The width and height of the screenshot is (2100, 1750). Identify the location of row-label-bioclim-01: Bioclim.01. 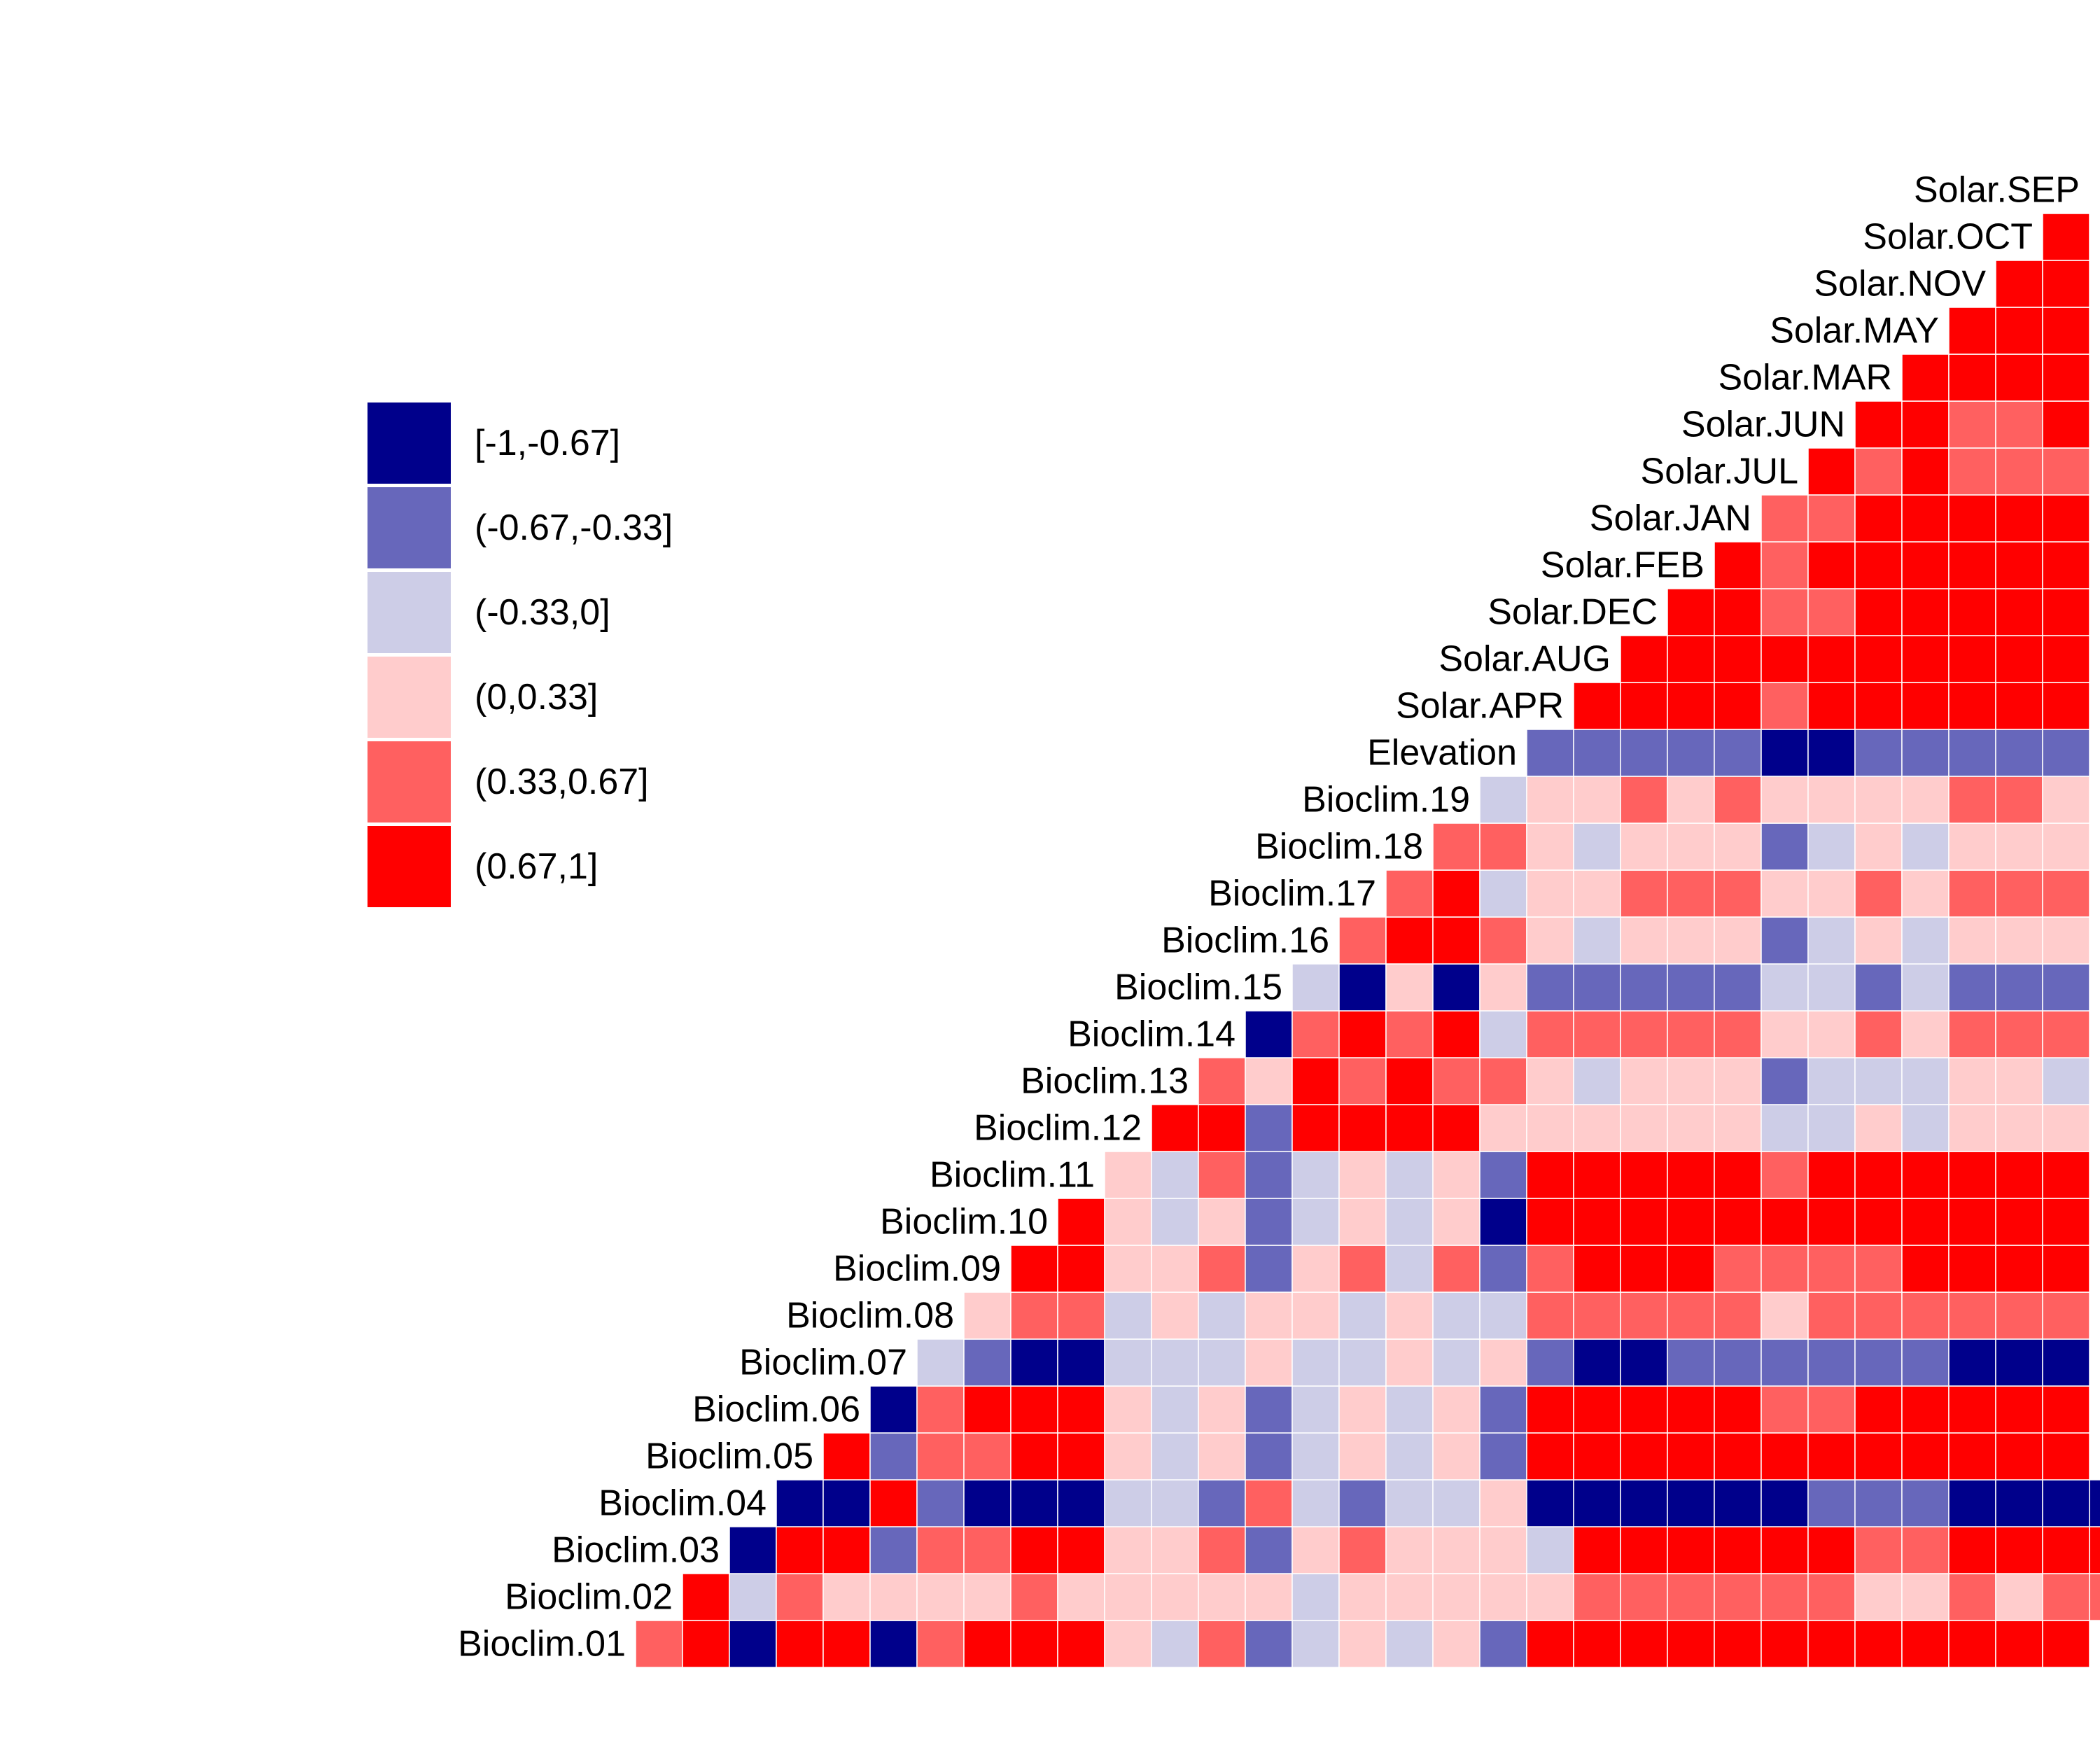
(542, 1644).